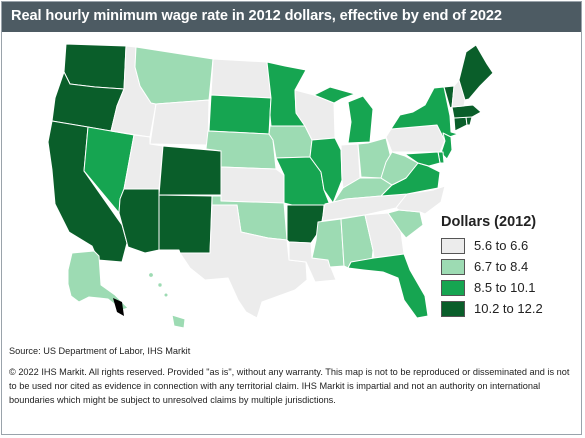 This screenshot has height=438, width=585. What do you see at coordinates (501, 245) in the screenshot?
I see `legend-label-1: 5.6 to 6.6` at bounding box center [501, 245].